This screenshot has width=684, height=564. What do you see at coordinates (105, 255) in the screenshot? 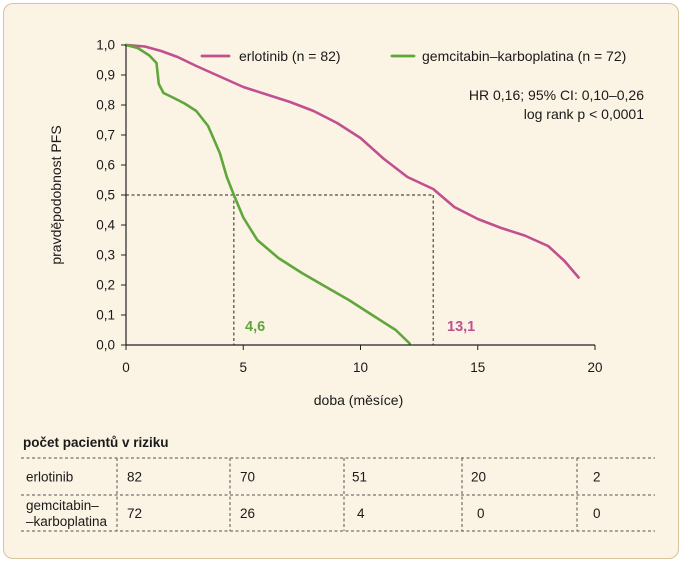
I see `y-tick-label: 0,3` at bounding box center [105, 255].